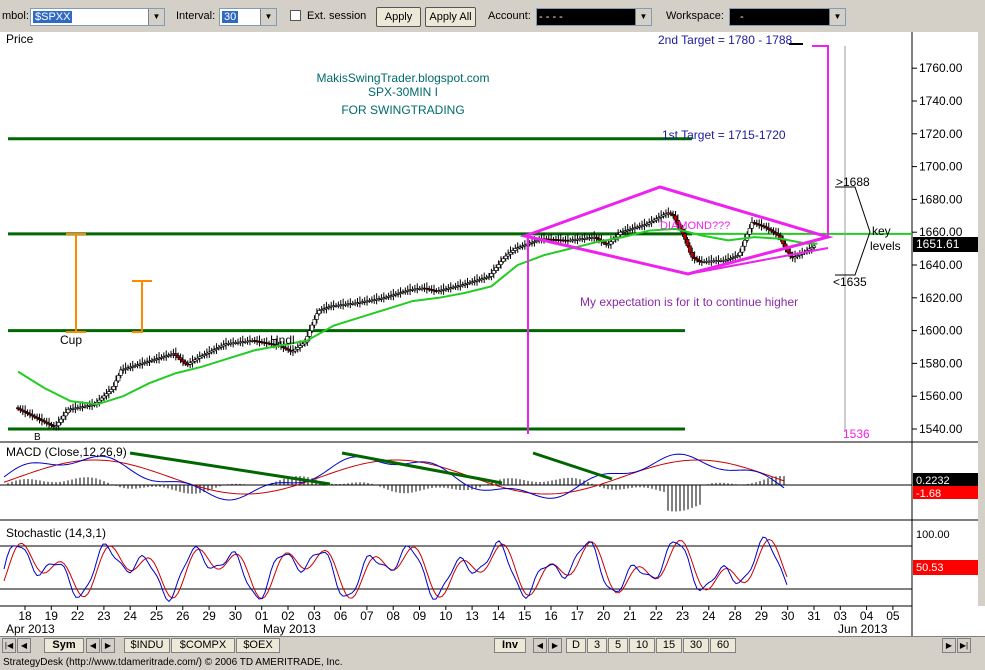 This screenshot has height=670, width=985. Describe the element at coordinates (630, 616) in the screenshot. I see `x-tick-label: 21` at that location.